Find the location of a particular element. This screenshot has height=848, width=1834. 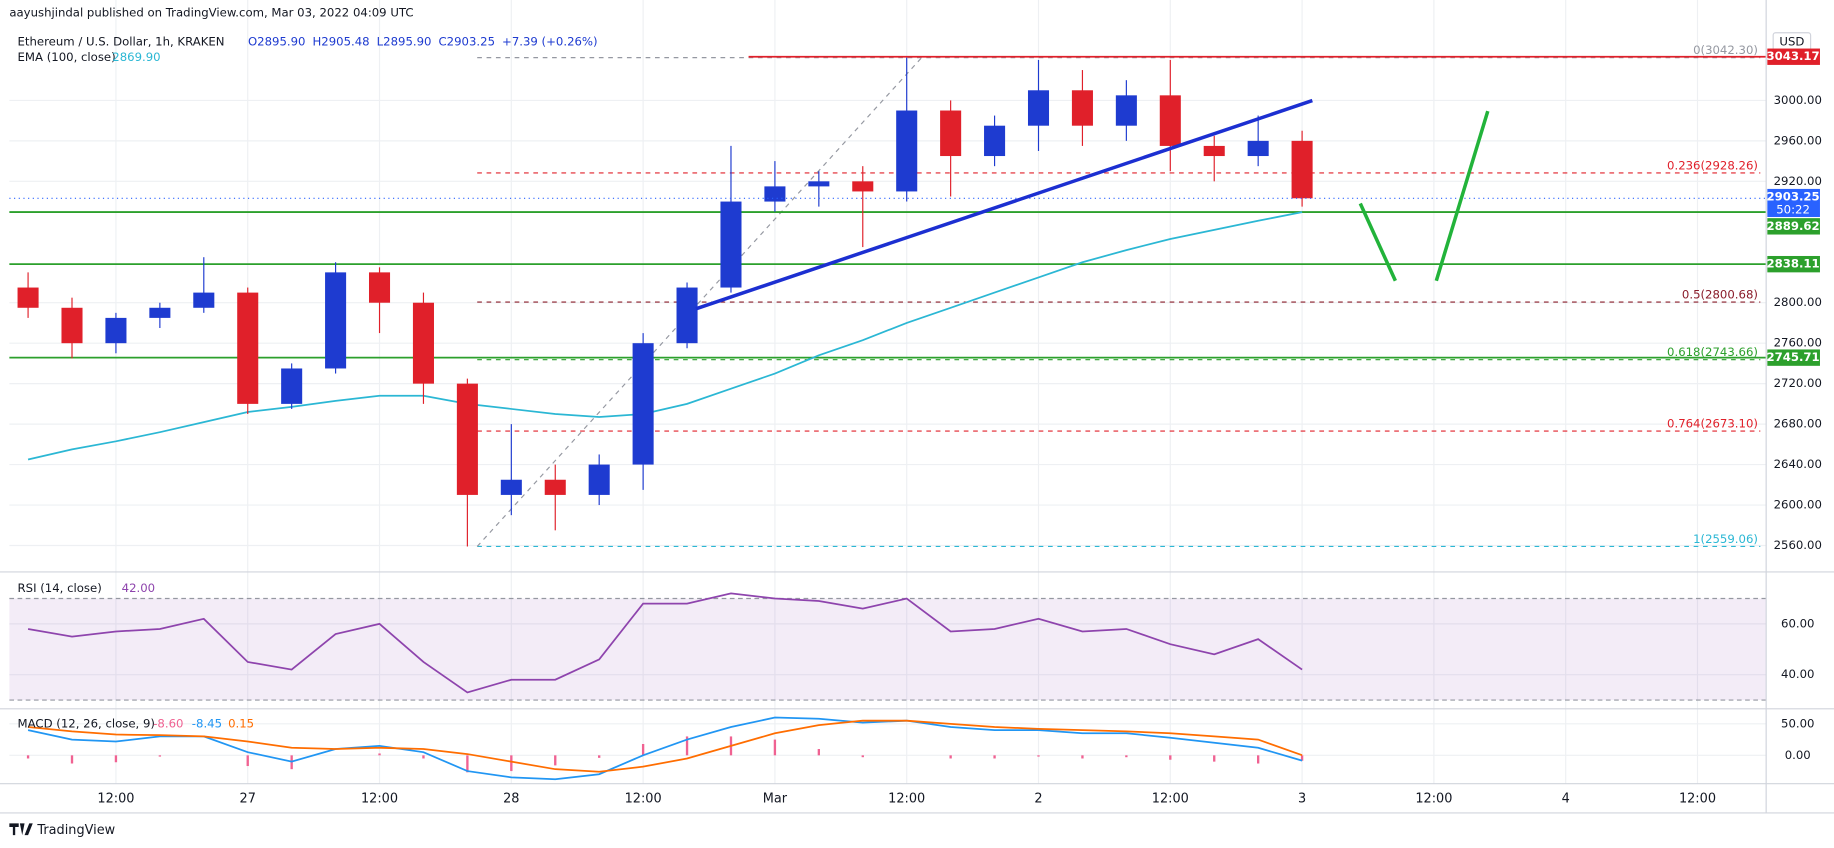

footer: TradingView is located at coordinates (75, 830).